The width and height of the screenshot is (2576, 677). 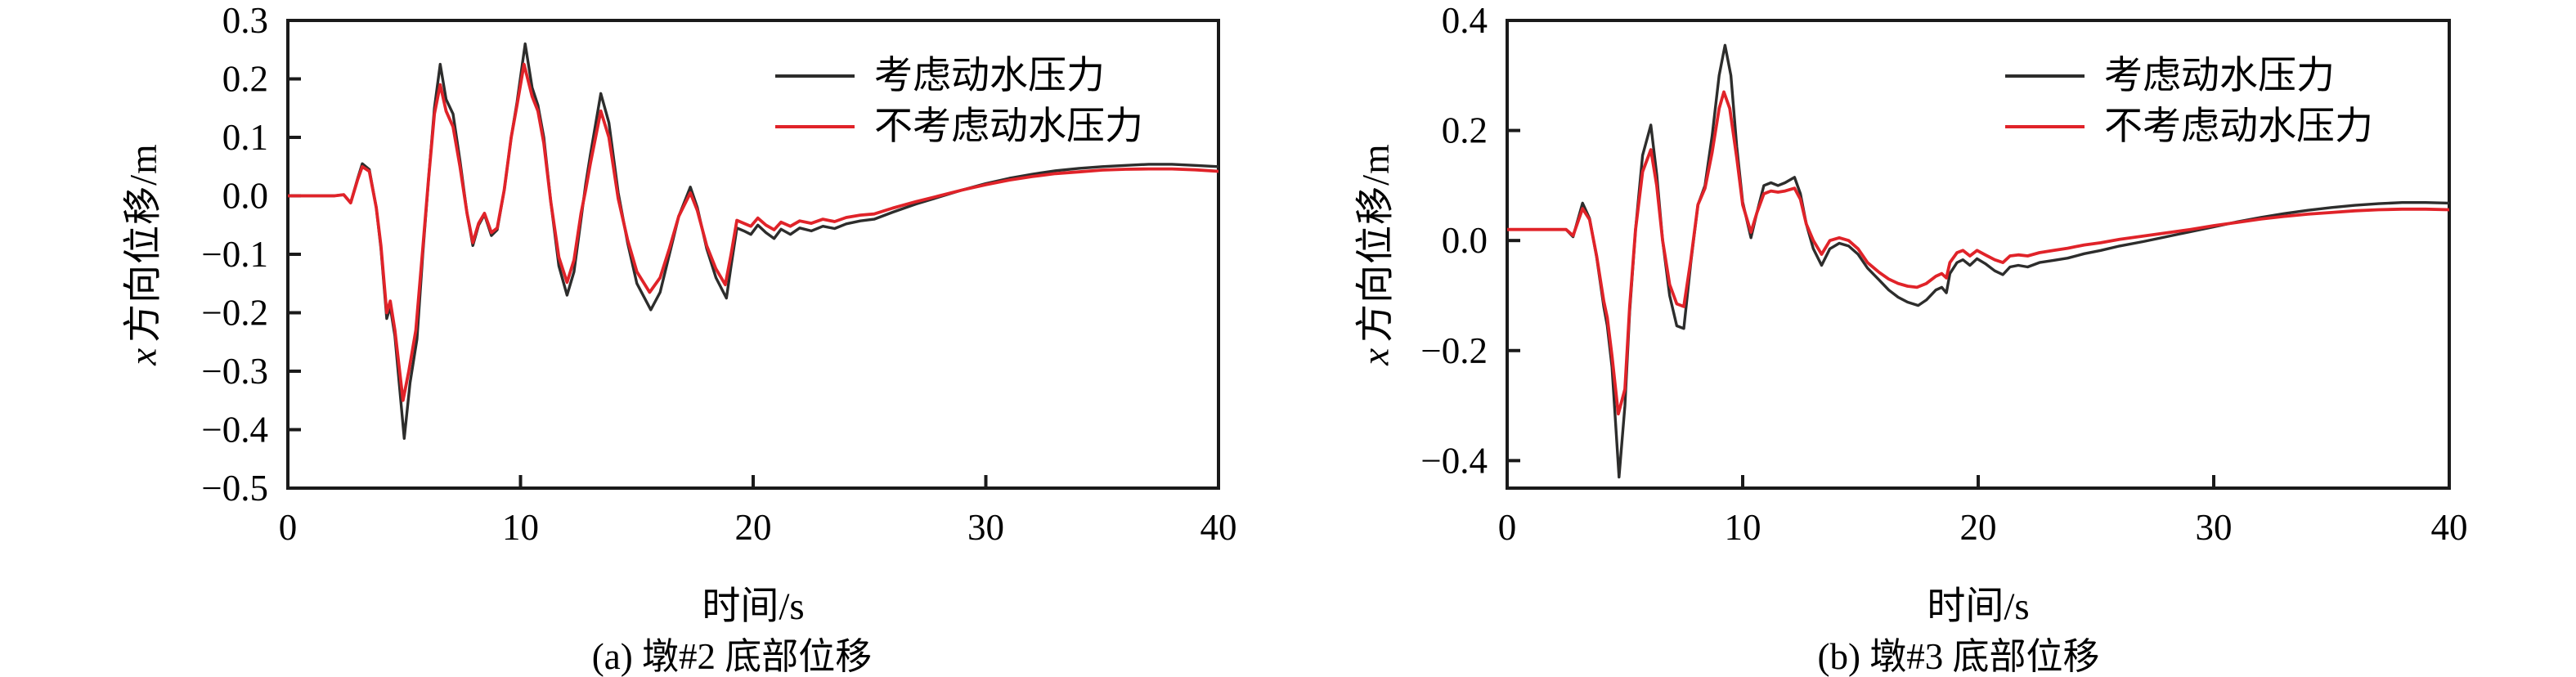 I want to click on svg-text: −0.3, so click(x=235, y=371).